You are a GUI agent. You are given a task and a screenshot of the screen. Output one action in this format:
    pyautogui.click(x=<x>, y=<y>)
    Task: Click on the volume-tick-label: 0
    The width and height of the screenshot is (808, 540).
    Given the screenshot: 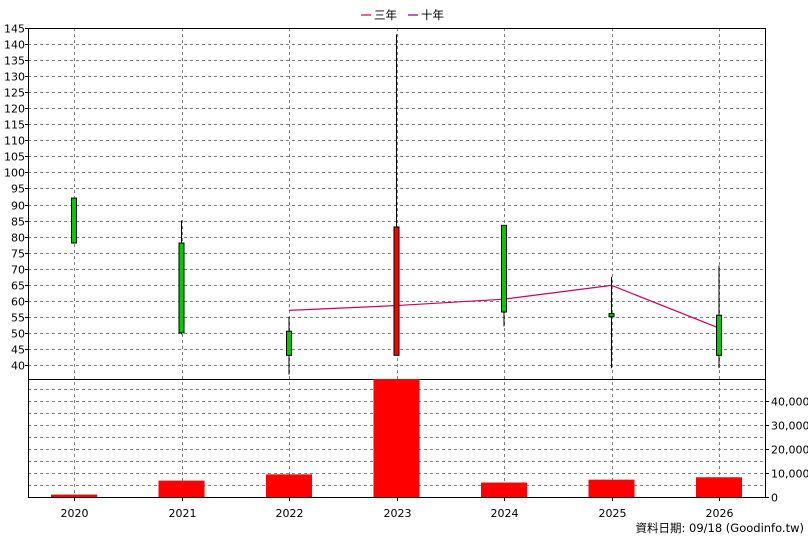 What is the action you would take?
    pyautogui.click(x=774, y=498)
    